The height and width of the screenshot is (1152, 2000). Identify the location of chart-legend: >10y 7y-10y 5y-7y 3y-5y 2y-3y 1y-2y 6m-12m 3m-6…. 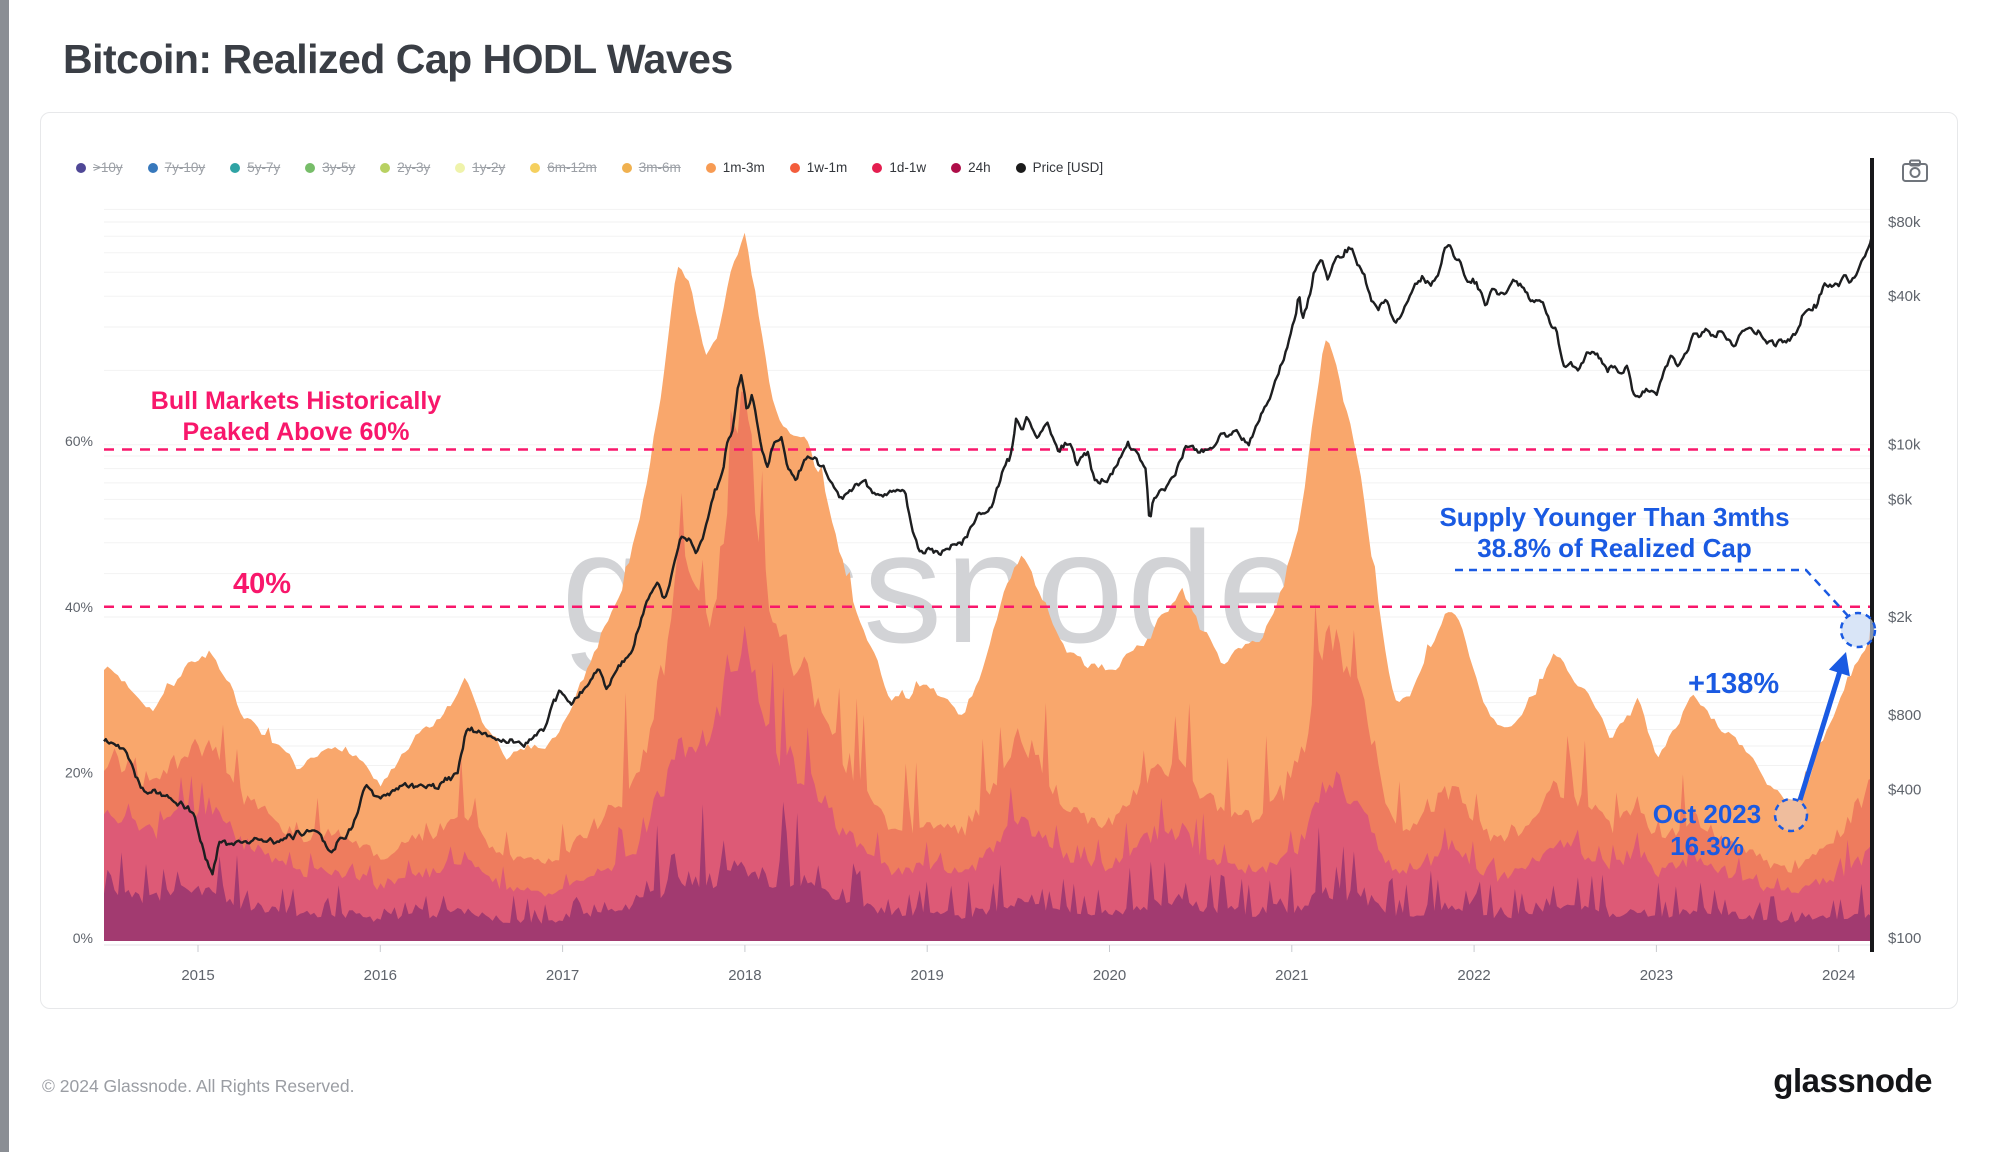
(589, 167).